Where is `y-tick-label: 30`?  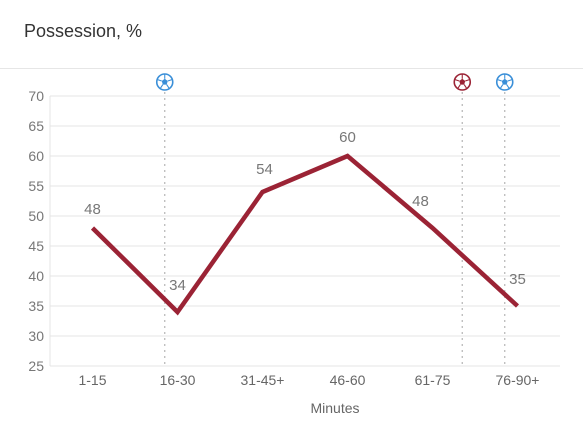
y-tick-label: 30 is located at coordinates (36, 336).